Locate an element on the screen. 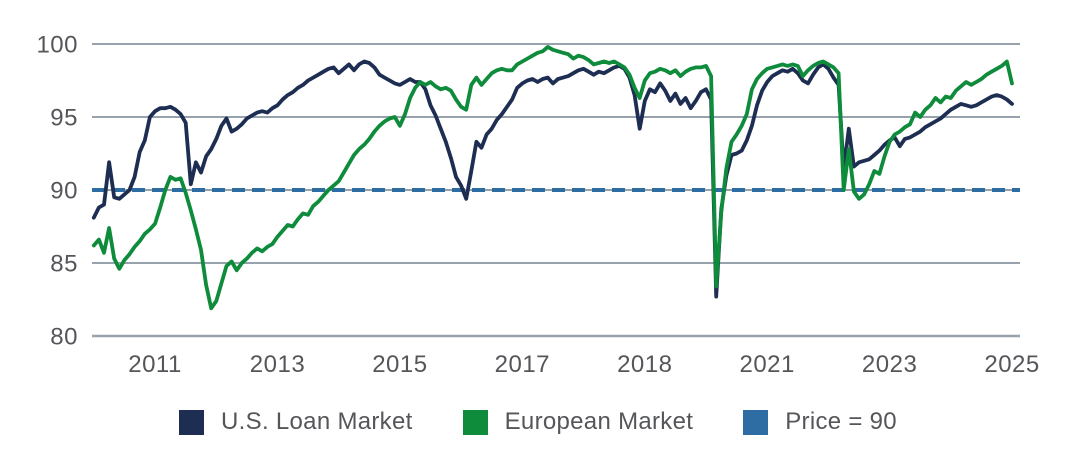  legend-item-us-loan-market: U.S. Loan Market is located at coordinates (296, 422).